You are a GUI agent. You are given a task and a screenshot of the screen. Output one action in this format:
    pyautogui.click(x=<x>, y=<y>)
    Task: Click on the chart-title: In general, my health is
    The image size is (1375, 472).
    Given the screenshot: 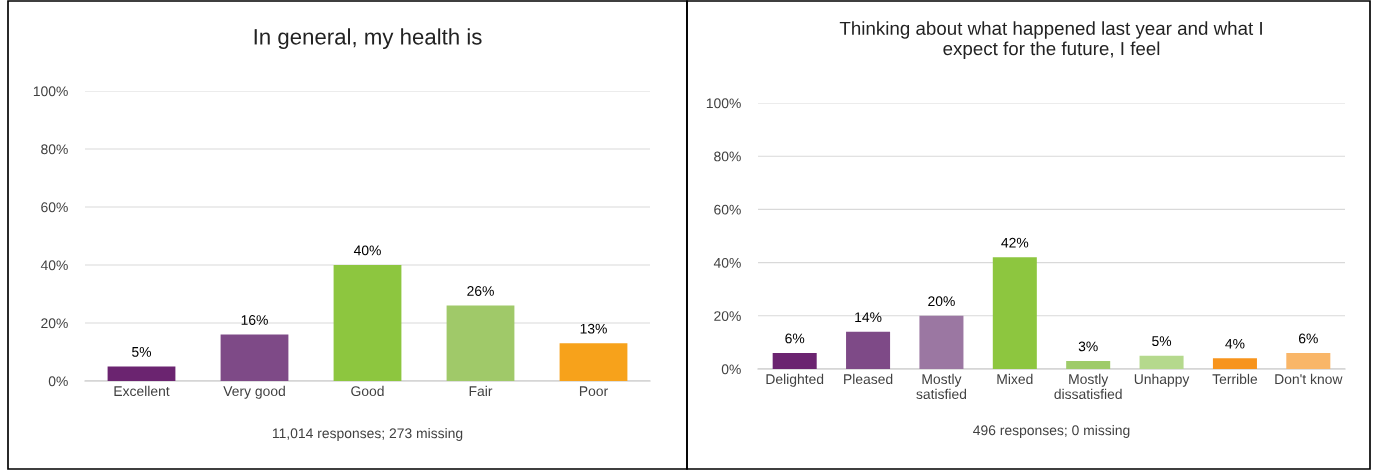 What is the action you would take?
    pyautogui.click(x=368, y=39)
    